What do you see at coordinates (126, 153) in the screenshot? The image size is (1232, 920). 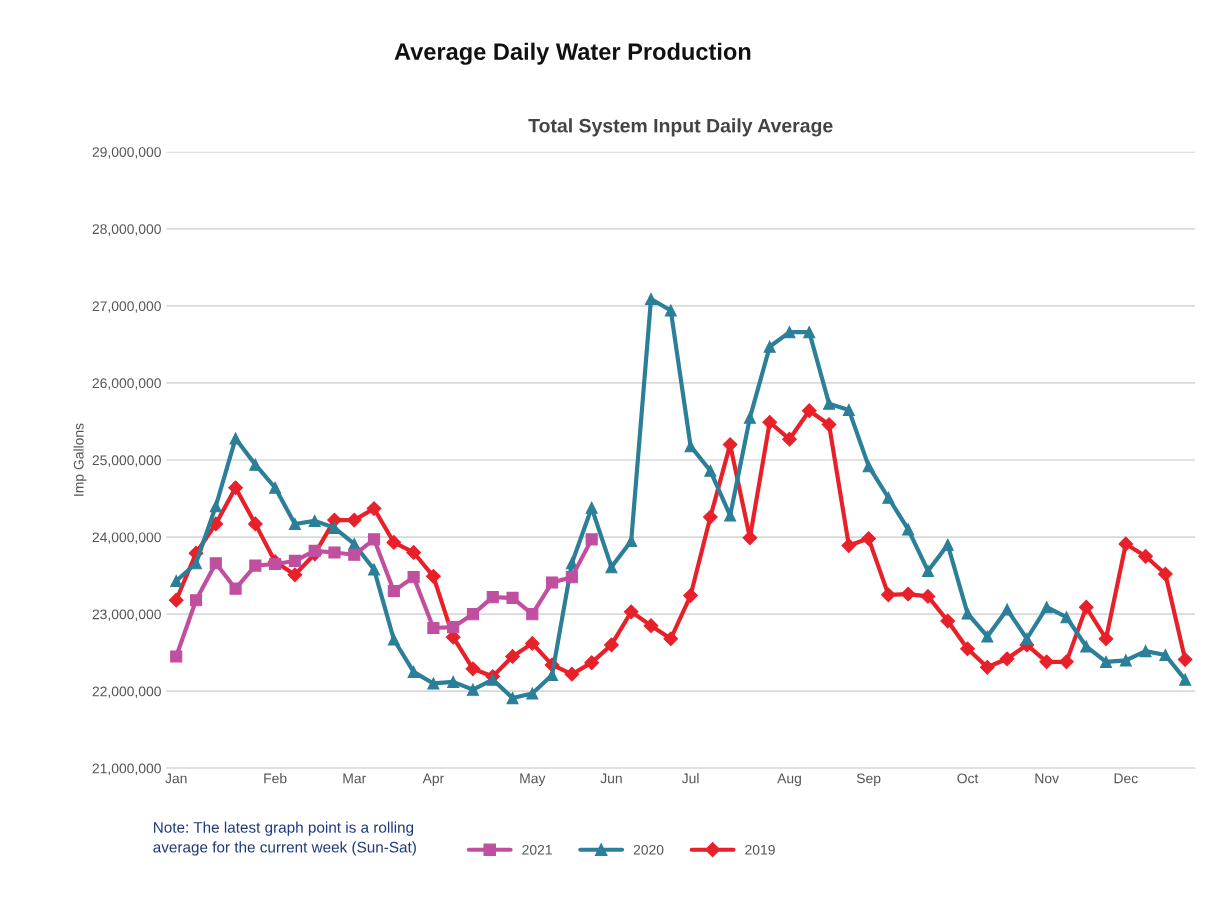 I see `y-tick-label: 29,000,000` at bounding box center [126, 153].